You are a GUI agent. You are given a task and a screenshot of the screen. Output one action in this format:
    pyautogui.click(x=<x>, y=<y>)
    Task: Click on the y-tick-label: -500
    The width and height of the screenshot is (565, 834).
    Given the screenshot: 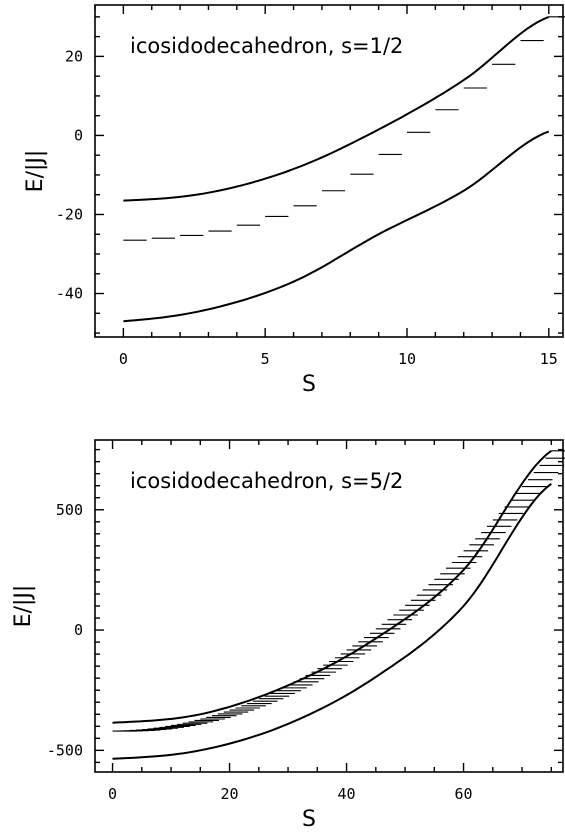 What is the action you would take?
    pyautogui.click(x=65, y=750)
    